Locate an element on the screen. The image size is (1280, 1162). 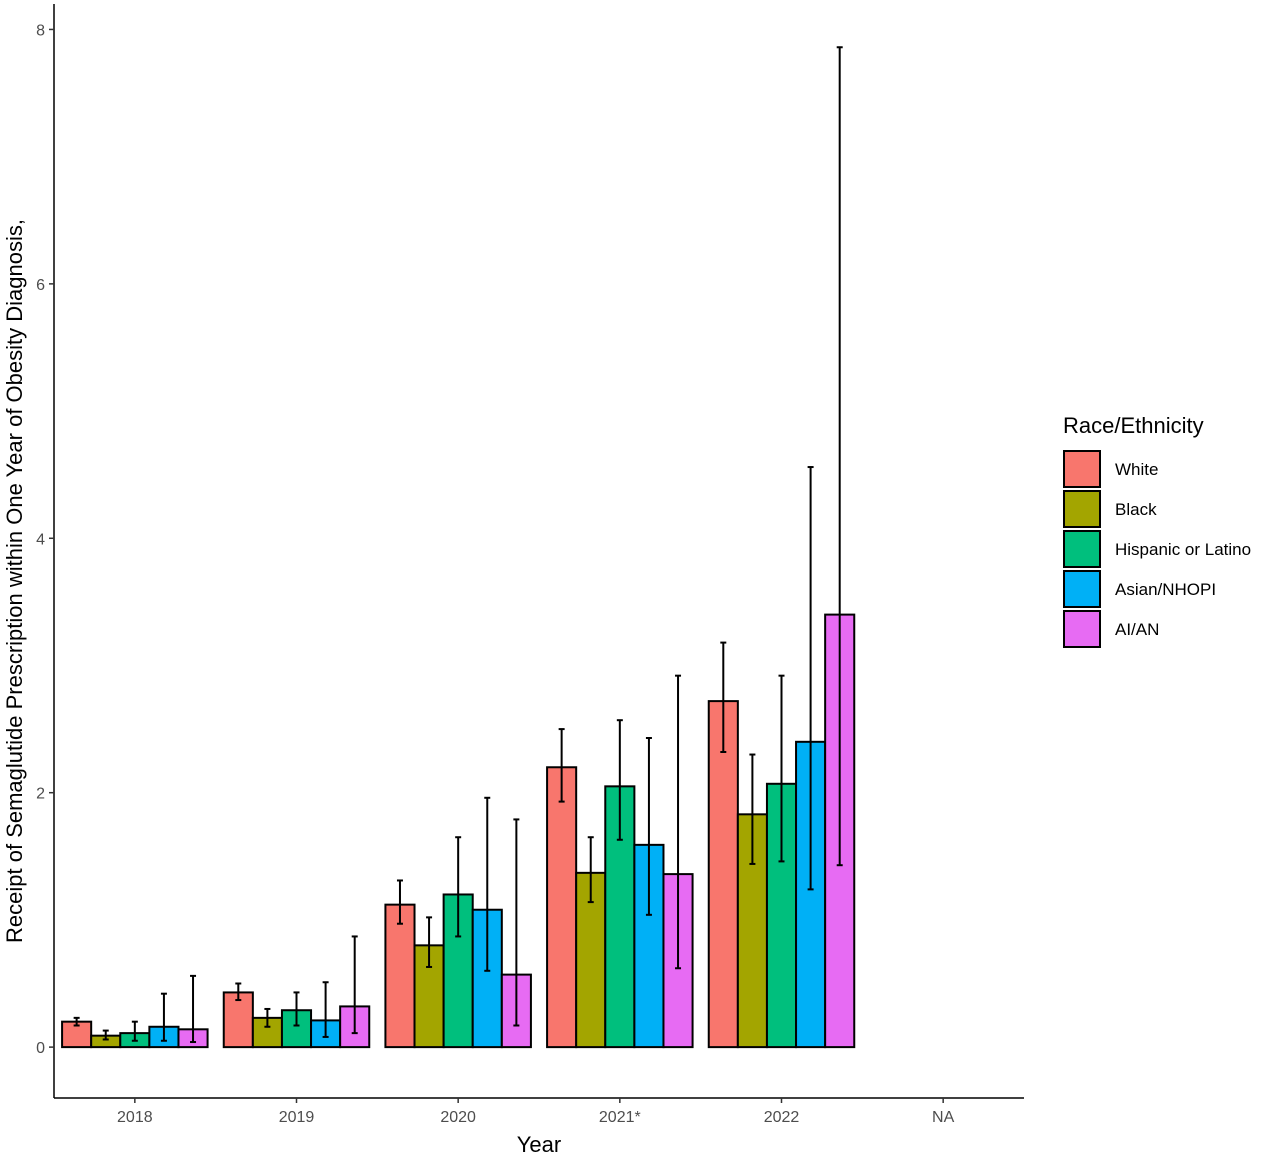
legend-label: Hispanic or Latino is located at coordinates (1183, 549).